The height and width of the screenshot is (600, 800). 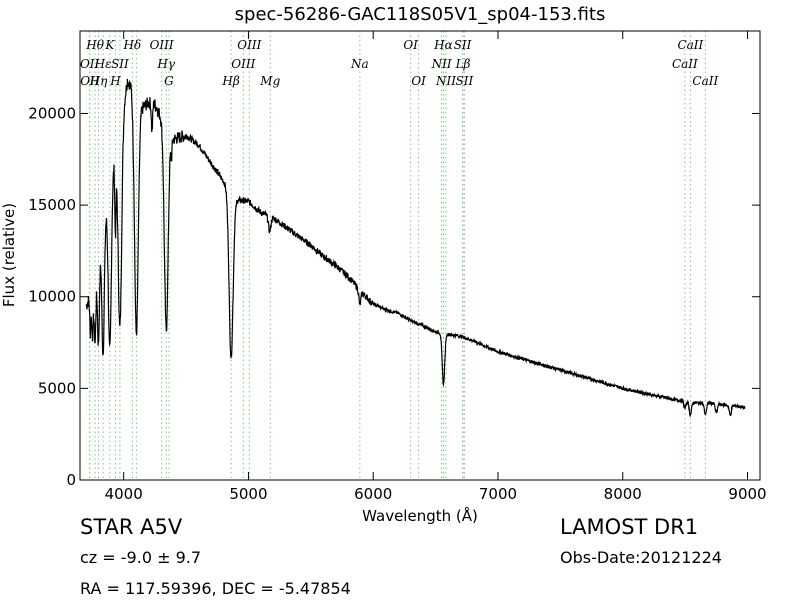 I want to click on y-tick-label-2: 10000, so click(x=52, y=297).